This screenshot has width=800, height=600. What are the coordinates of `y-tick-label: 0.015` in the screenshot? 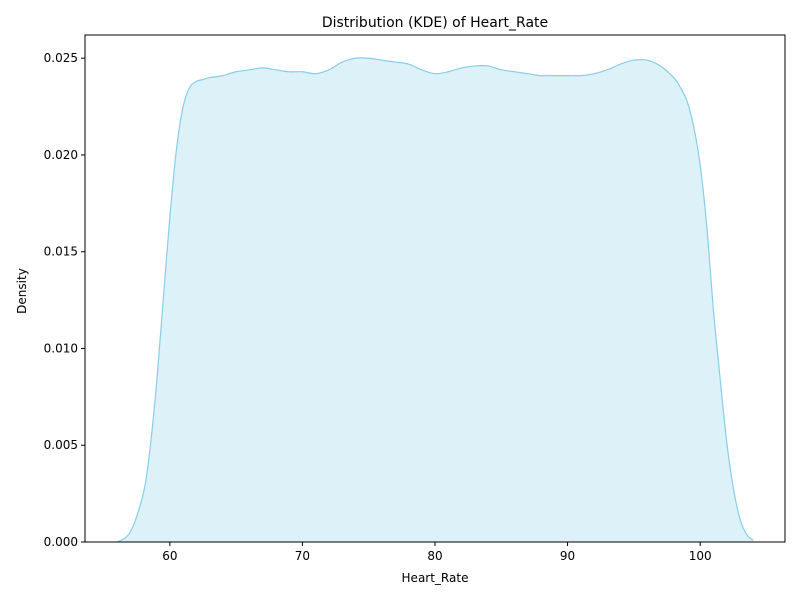 It's located at (61, 252).